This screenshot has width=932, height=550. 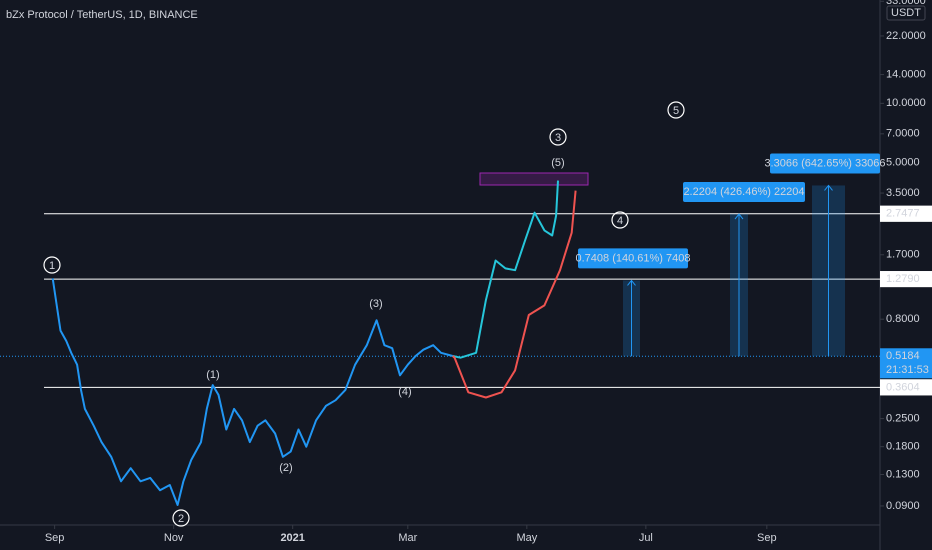 What do you see at coordinates (285, 468) in the screenshot?
I see `subwave-label: (2)` at bounding box center [285, 468].